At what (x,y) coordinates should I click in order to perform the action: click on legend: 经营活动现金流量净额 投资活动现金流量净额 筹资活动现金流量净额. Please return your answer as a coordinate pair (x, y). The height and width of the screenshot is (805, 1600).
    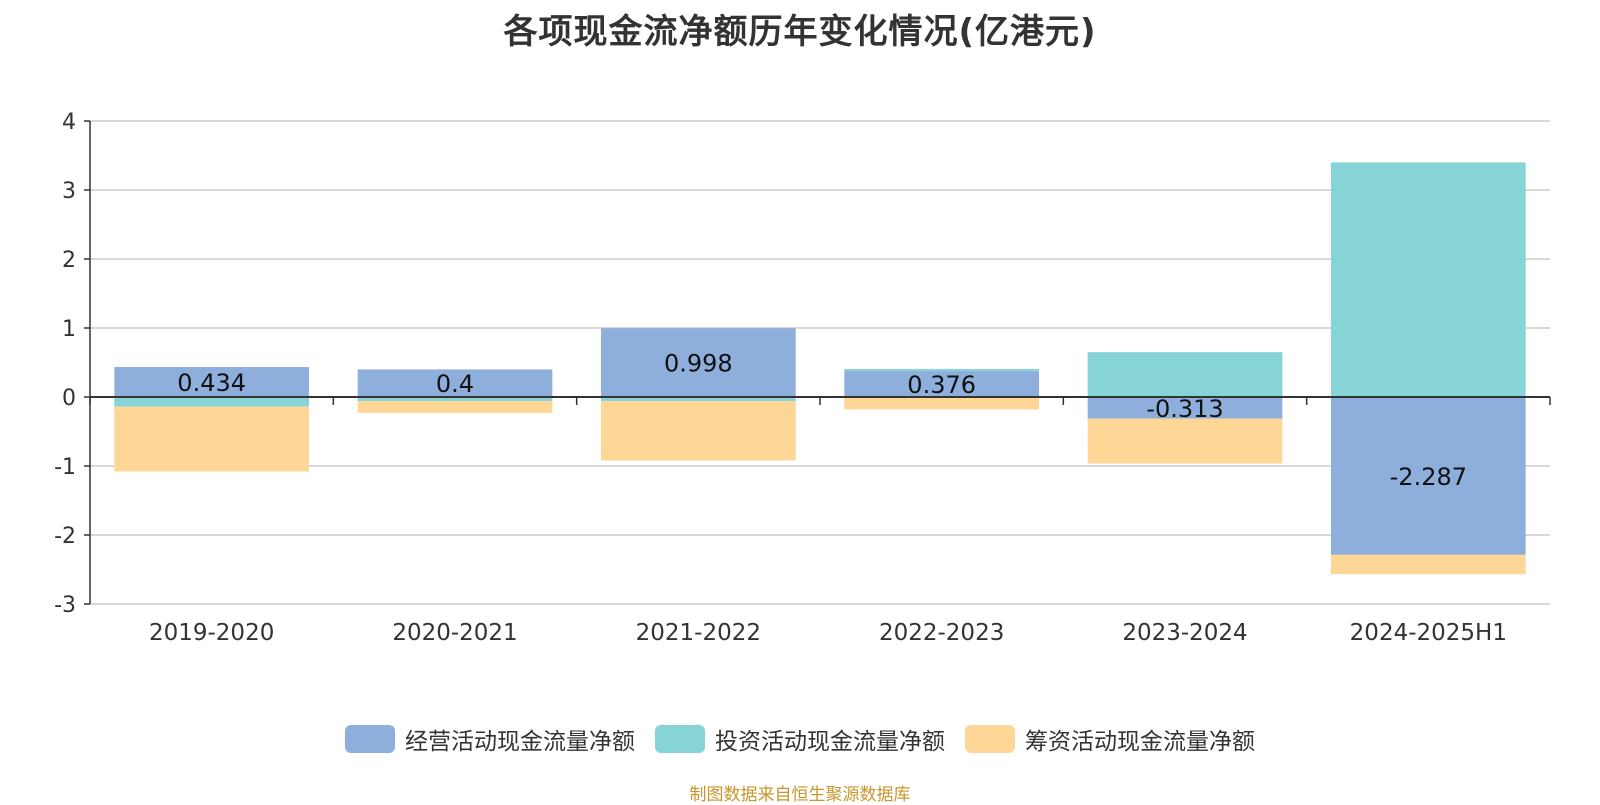
    Looking at the image, I should click on (800, 739).